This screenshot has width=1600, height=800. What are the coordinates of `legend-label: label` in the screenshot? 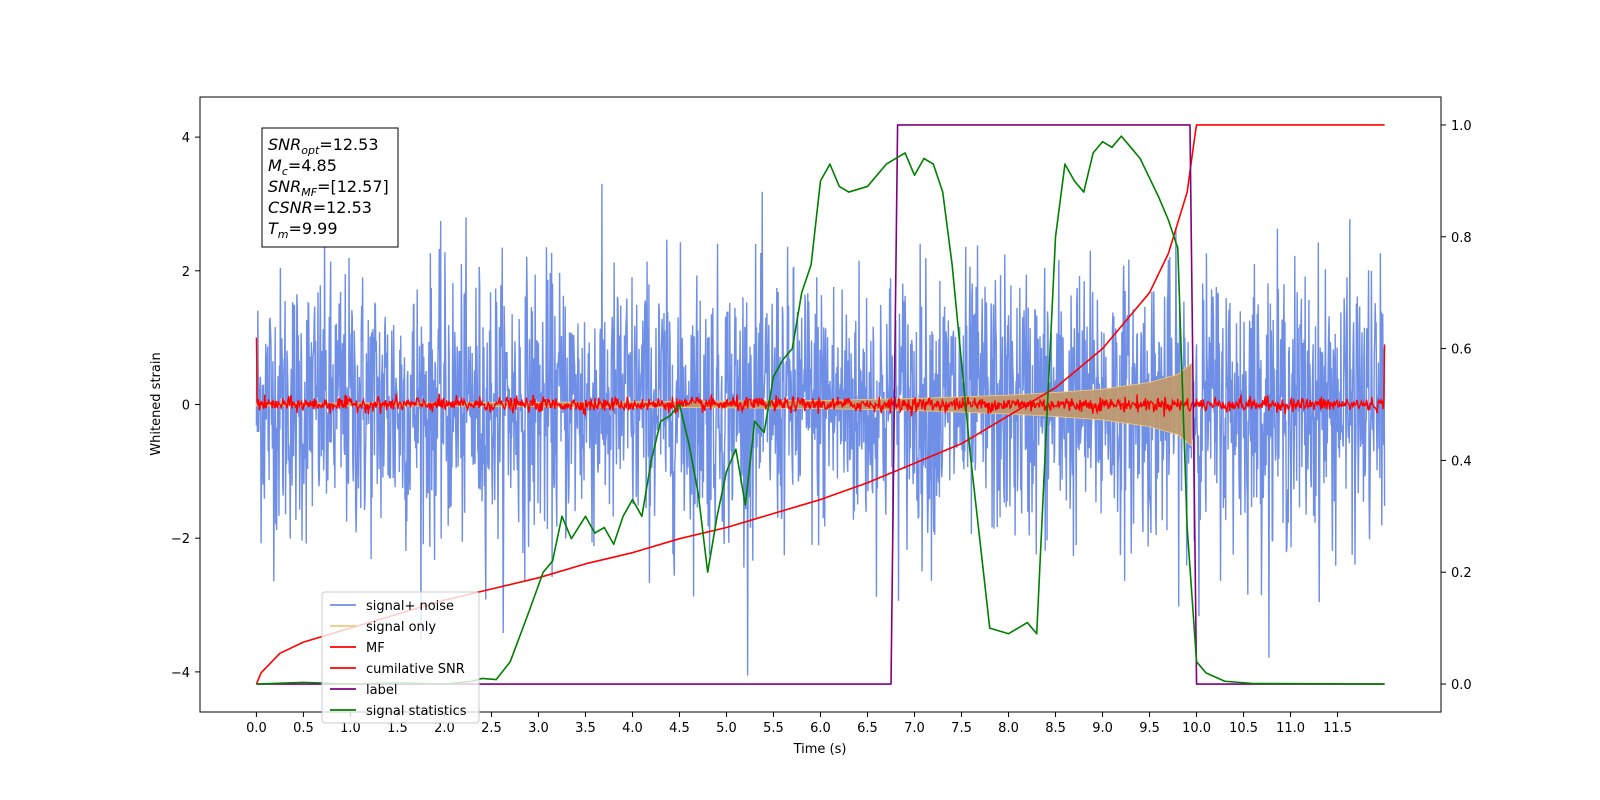 It's located at (381, 690).